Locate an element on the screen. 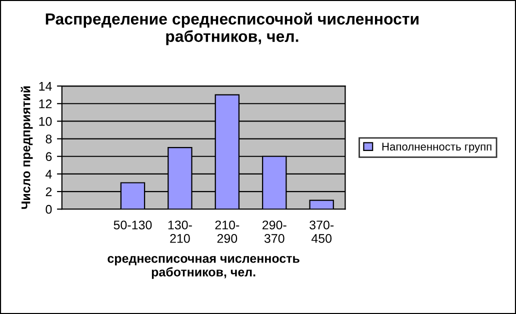  x-tick-label: 290- 370 is located at coordinates (274, 231).